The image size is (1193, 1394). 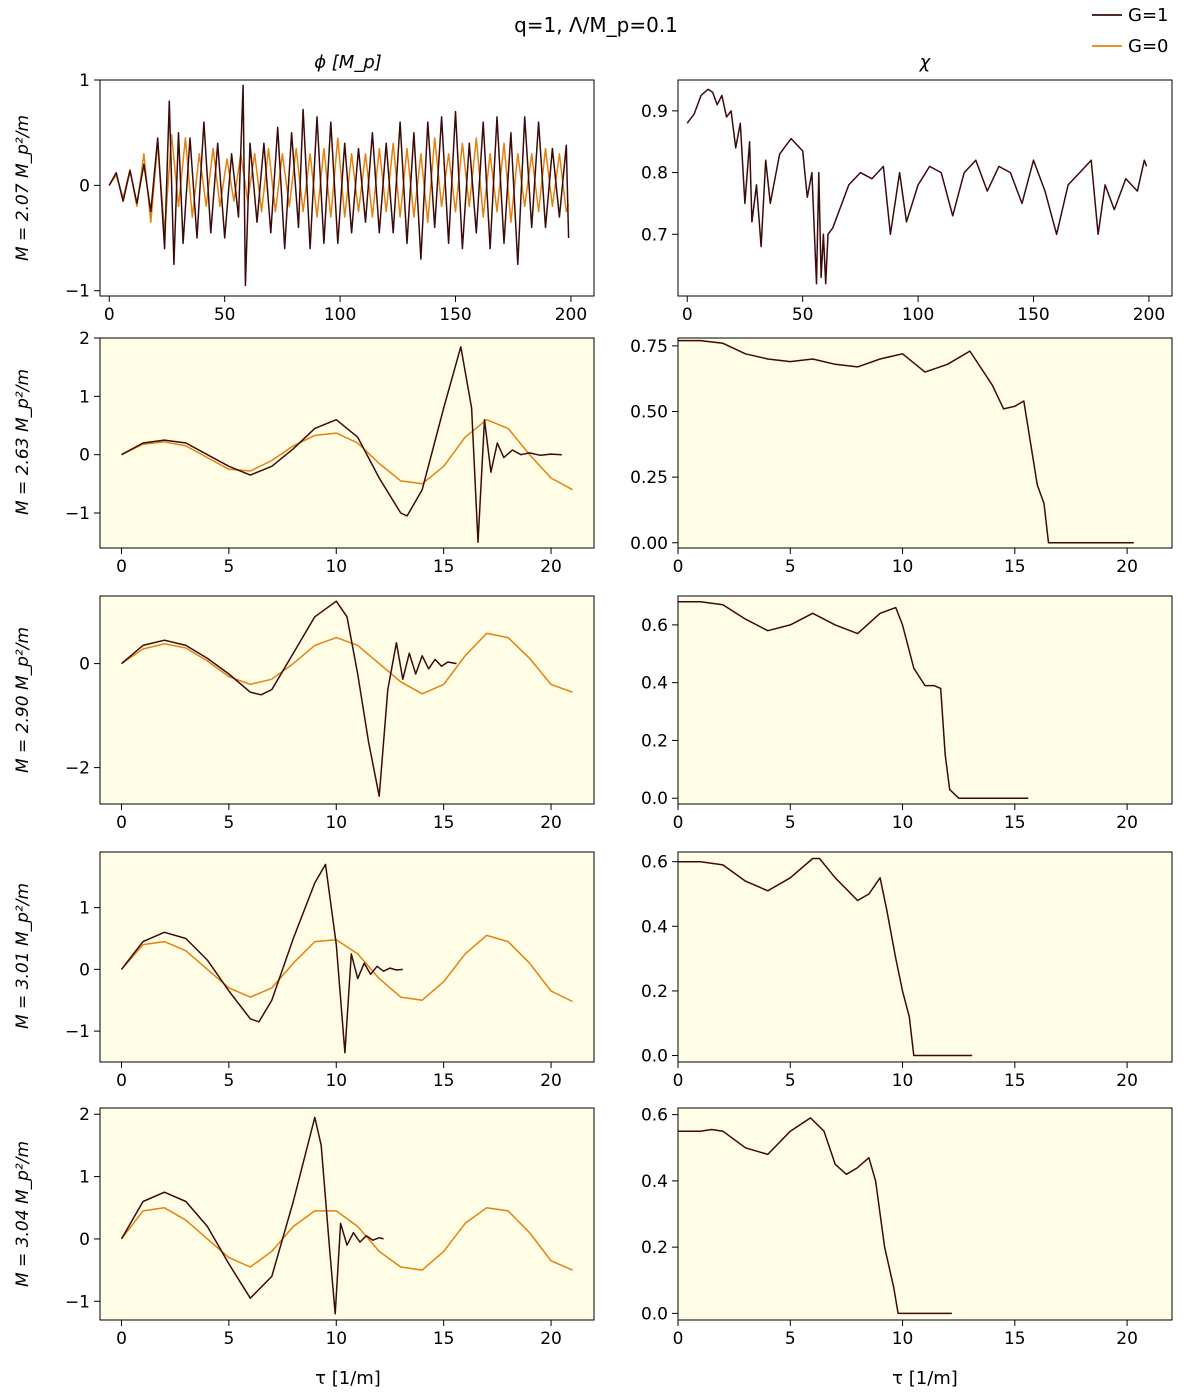 I want to click on x-tick-label: 150, so click(x=1033, y=315).